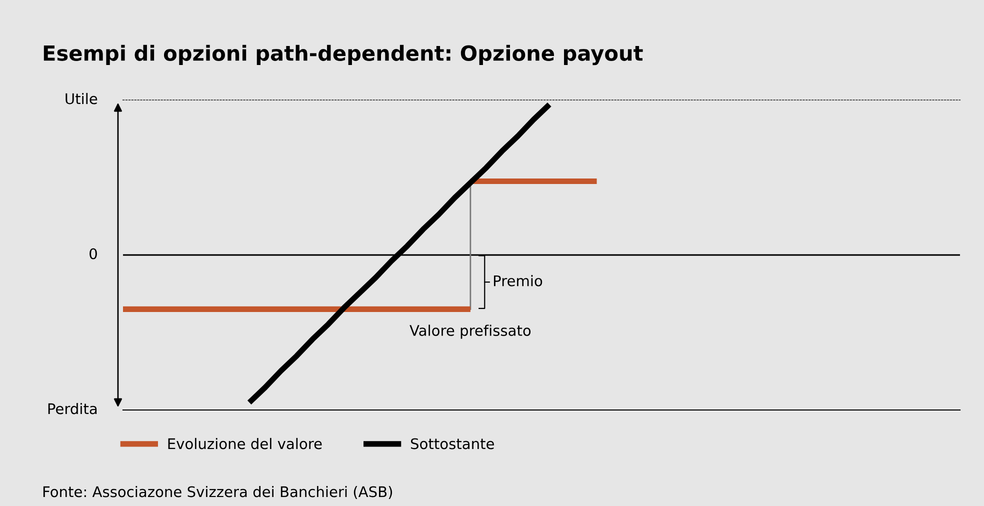 Image resolution: width=984 pixels, height=506 pixels. What do you see at coordinates (470, 331) in the screenshot?
I see `annotation: Valore prefissato` at bounding box center [470, 331].